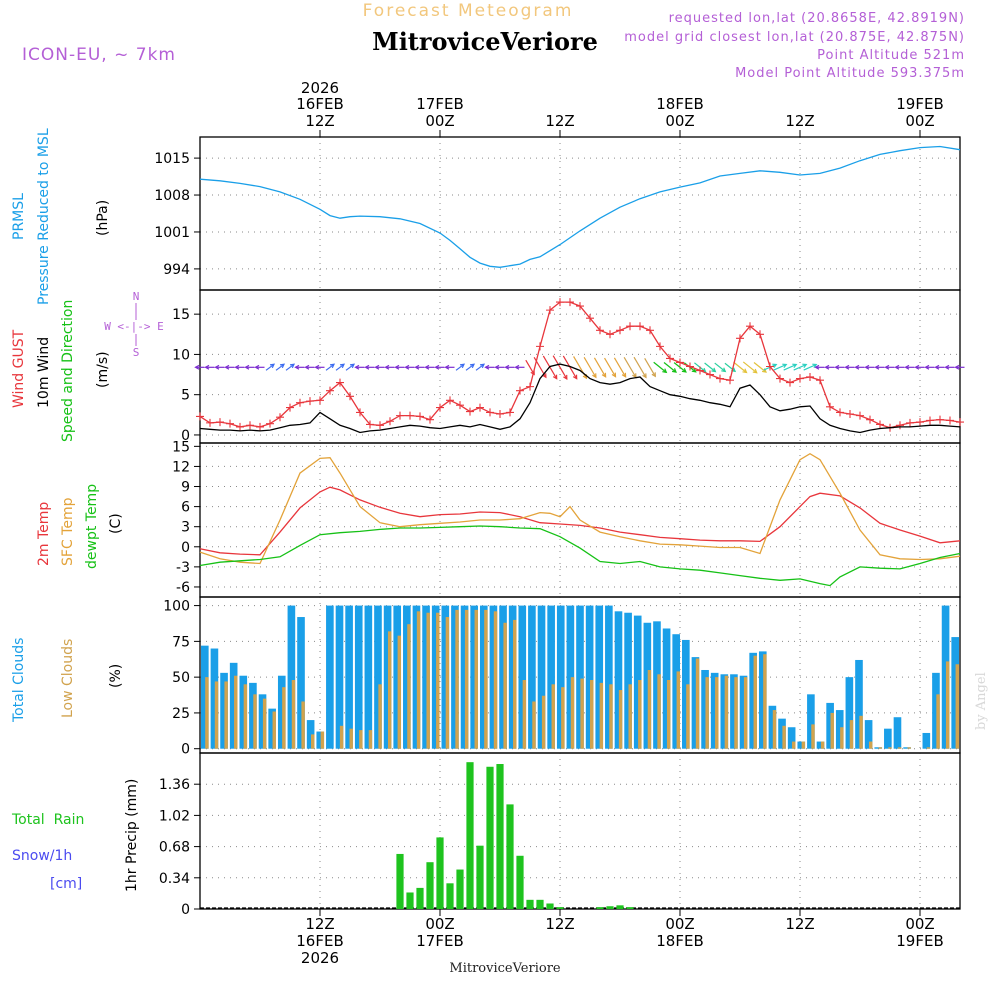 The height and width of the screenshot is (1000, 1000). I want to click on wind-arrows, so click(579, 367).